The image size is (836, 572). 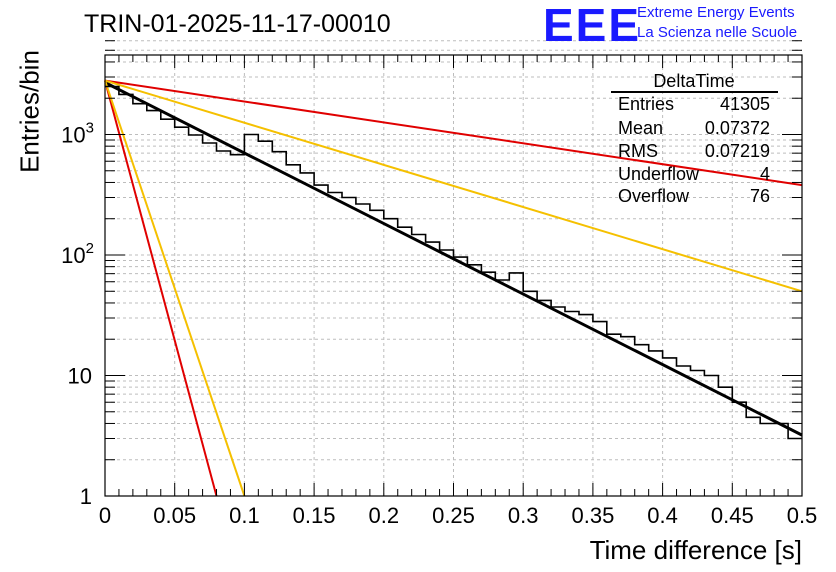 I want to click on x-tick-label: 0.5, so click(x=802, y=515).